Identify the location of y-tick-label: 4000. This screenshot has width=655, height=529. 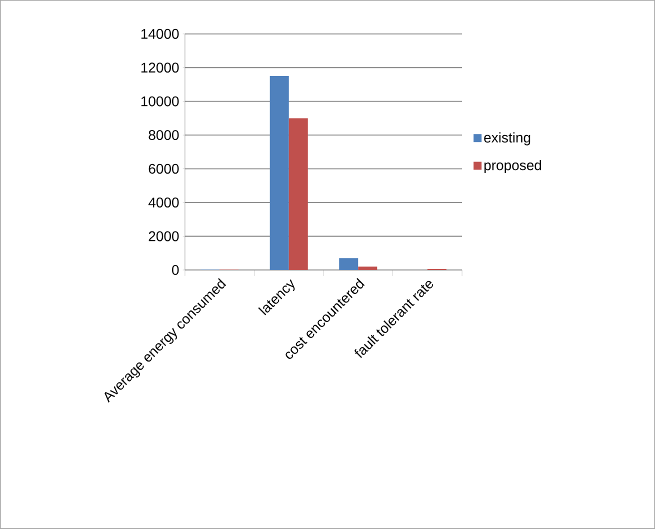
(163, 203).